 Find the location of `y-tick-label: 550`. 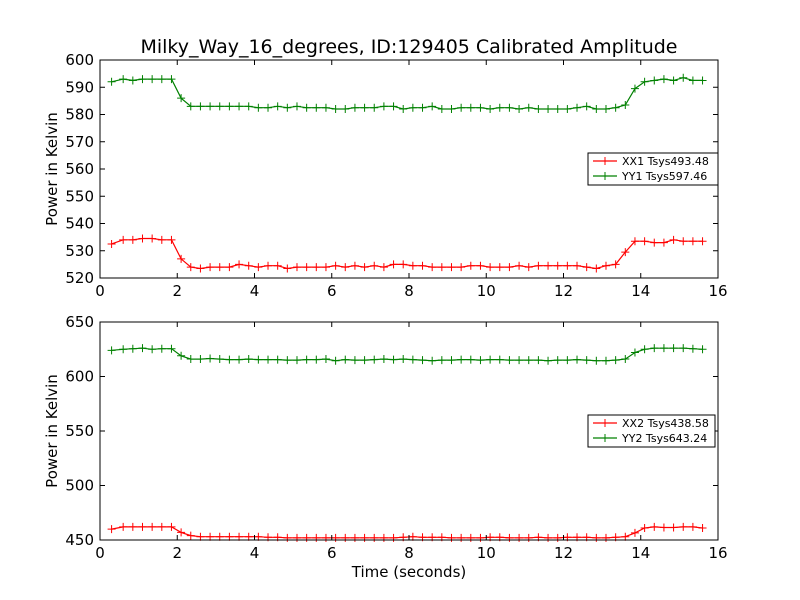

y-tick-label: 550 is located at coordinates (79, 196).